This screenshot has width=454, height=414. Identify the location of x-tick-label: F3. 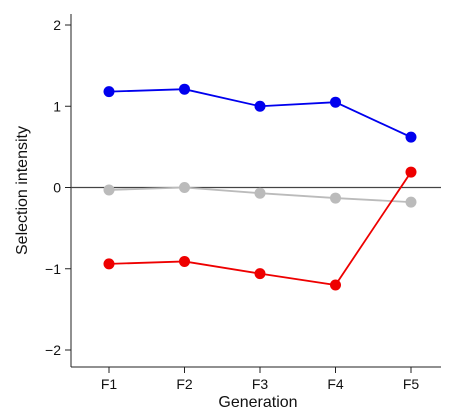
(260, 384).